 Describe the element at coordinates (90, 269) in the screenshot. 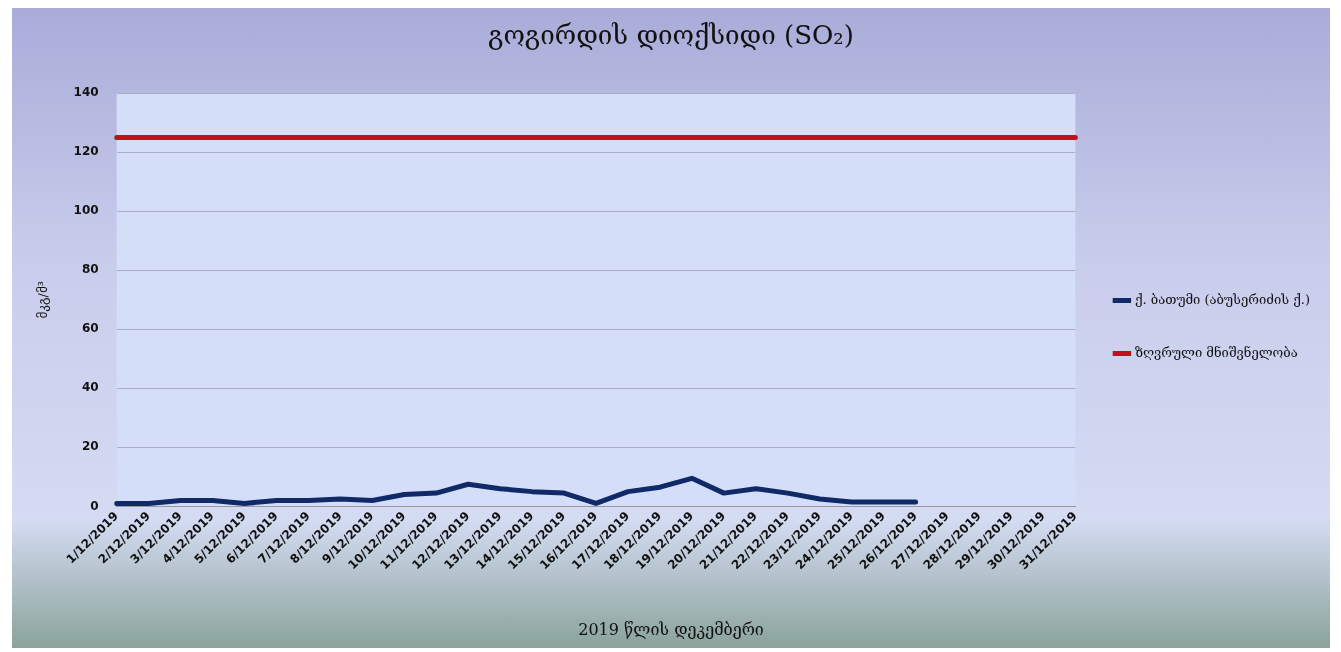

I see `y-tick-label: 80` at that location.